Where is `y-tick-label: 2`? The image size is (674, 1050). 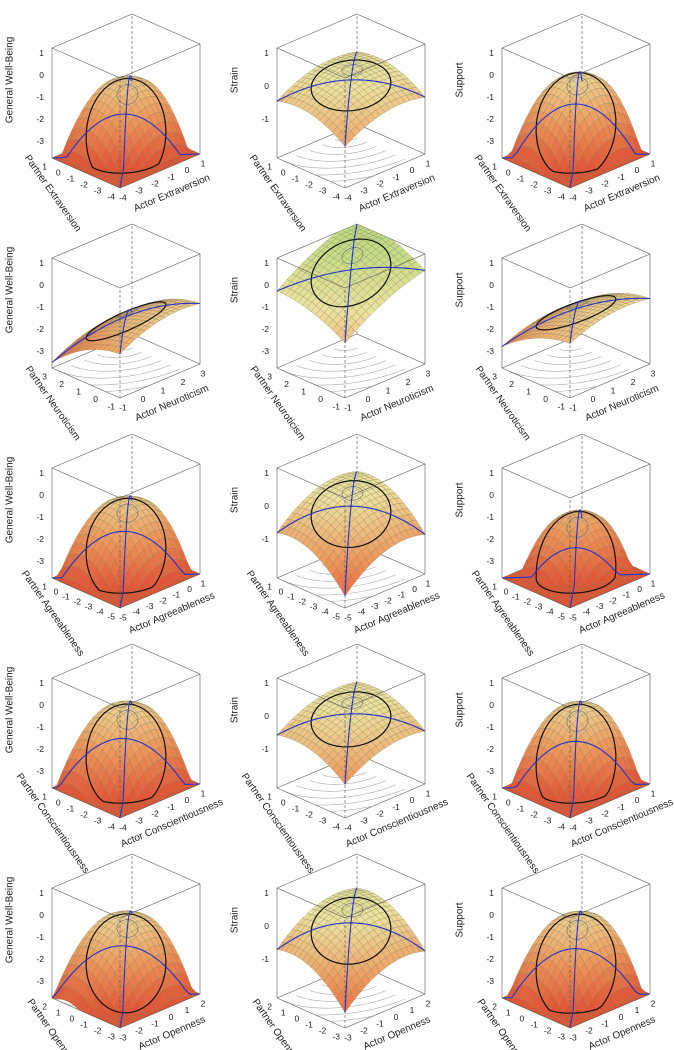
y-tick-label: 2 is located at coordinates (61, 384).